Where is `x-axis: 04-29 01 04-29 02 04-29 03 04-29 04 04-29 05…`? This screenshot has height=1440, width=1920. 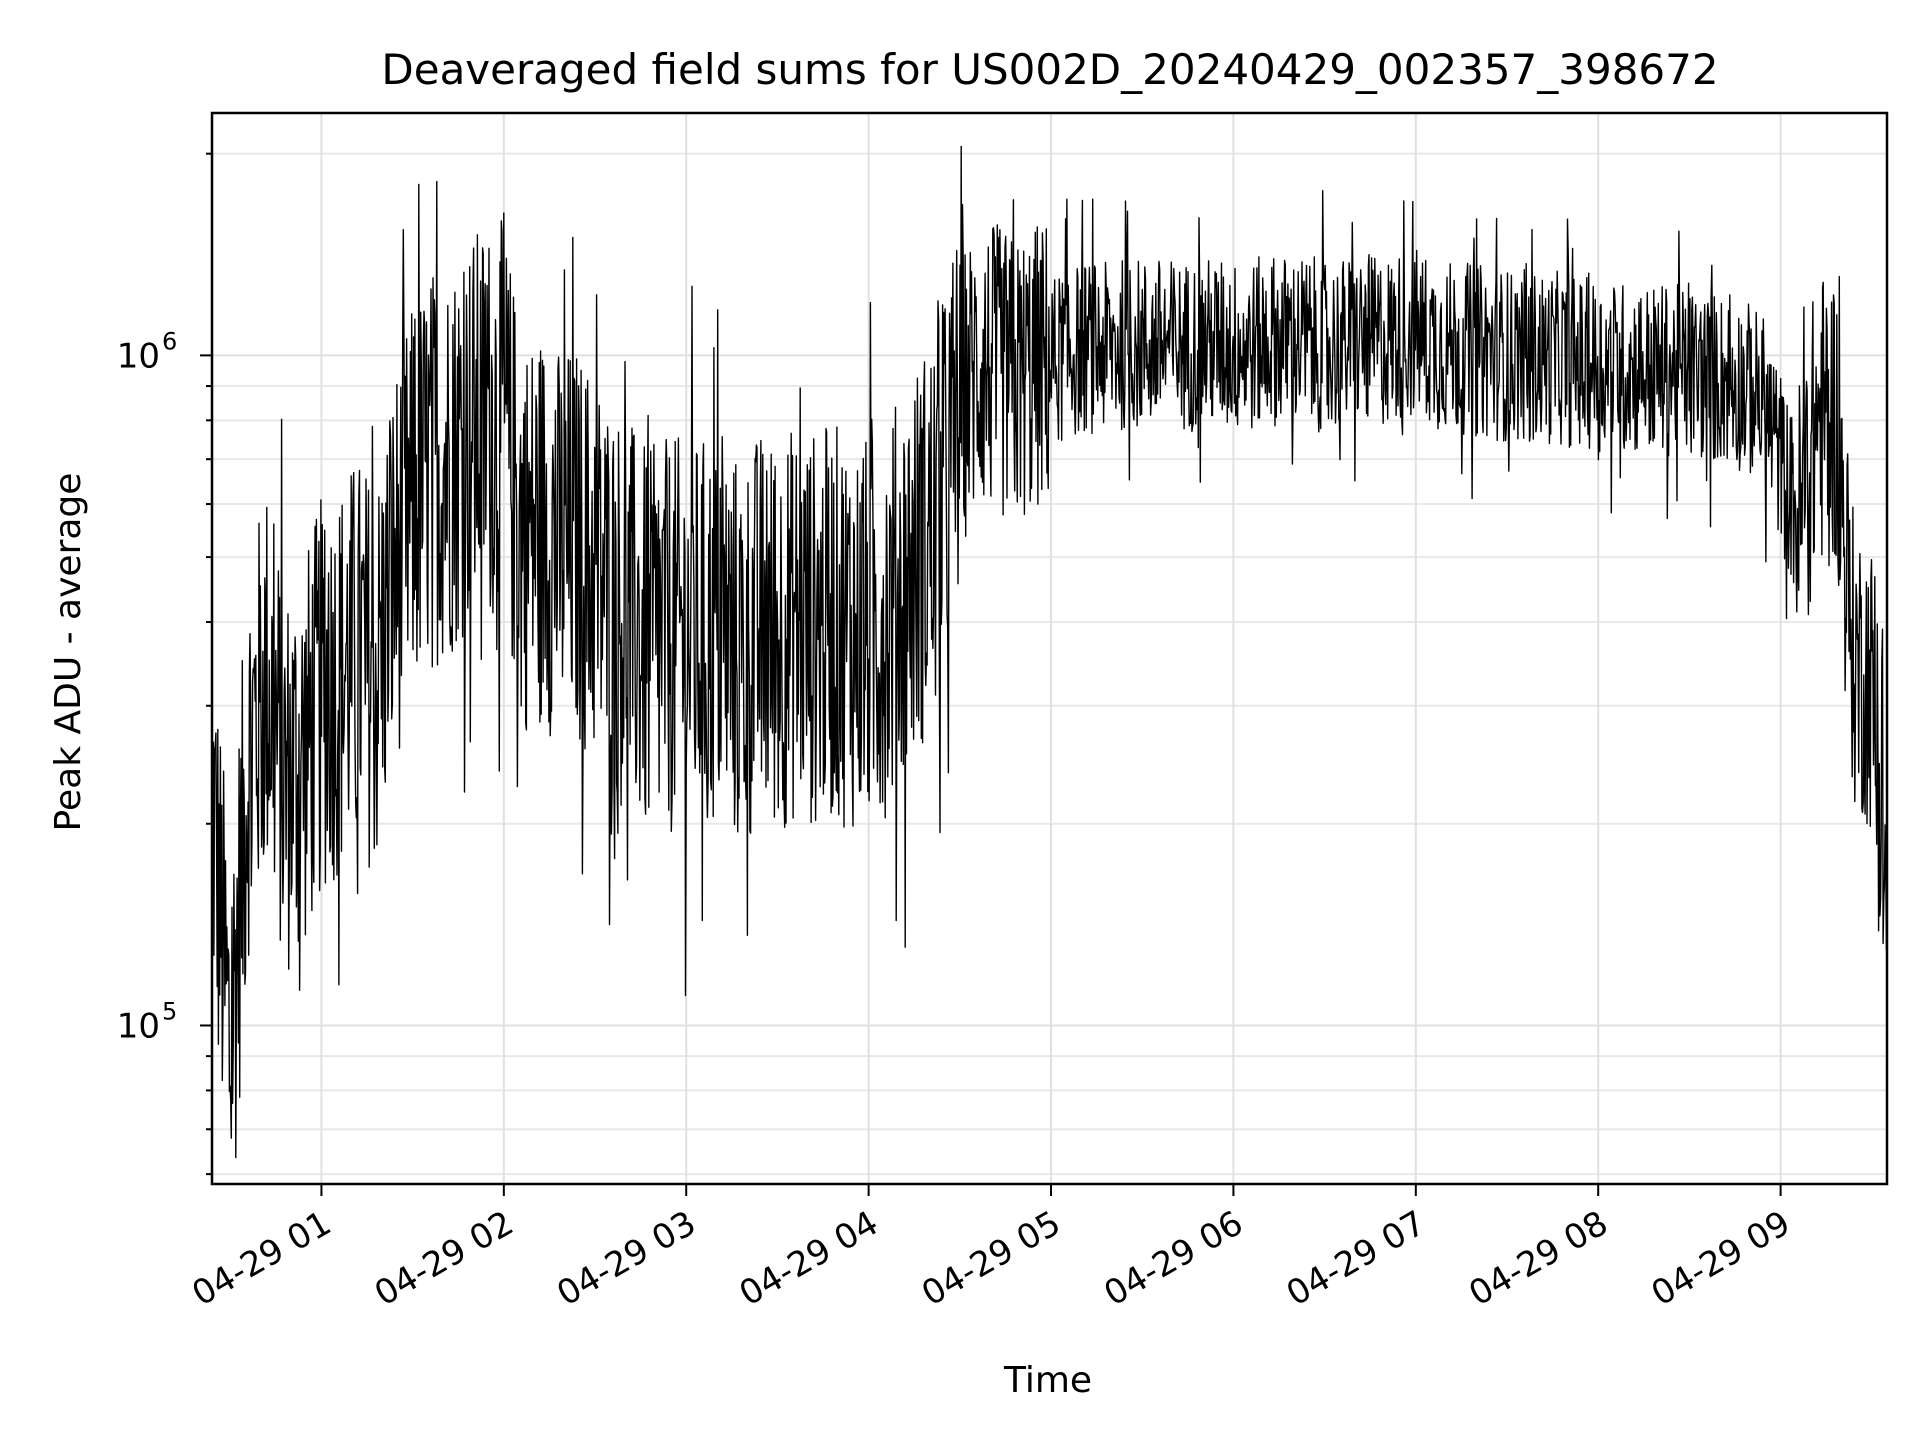 x-axis: 04-29 01 04-29 02 04-29 03 04-29 04 04-29 05… is located at coordinates (991, 1249).